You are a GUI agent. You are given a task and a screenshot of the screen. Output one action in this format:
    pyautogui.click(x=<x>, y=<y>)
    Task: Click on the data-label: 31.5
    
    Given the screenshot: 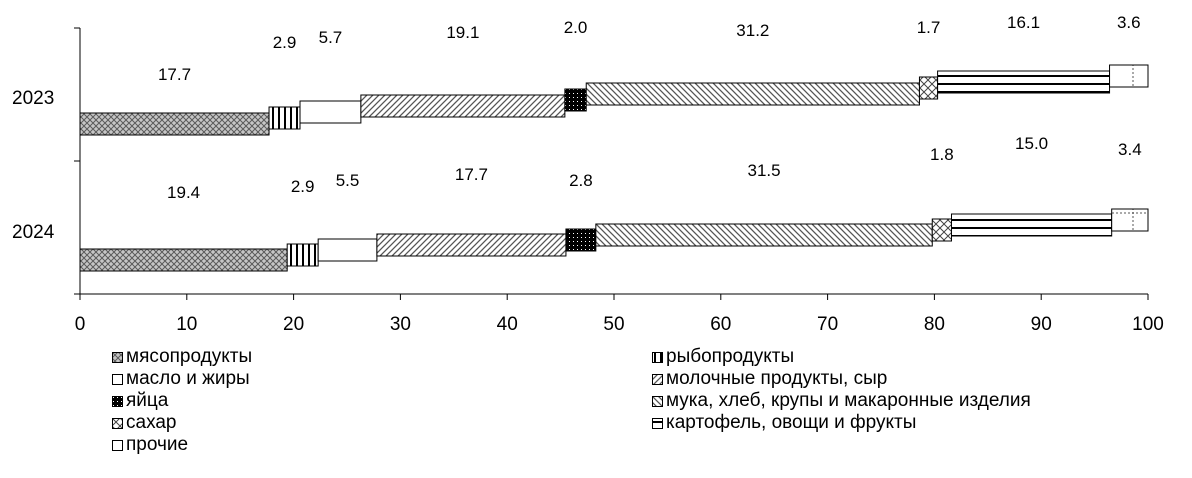 What is the action you would take?
    pyautogui.click(x=764, y=170)
    